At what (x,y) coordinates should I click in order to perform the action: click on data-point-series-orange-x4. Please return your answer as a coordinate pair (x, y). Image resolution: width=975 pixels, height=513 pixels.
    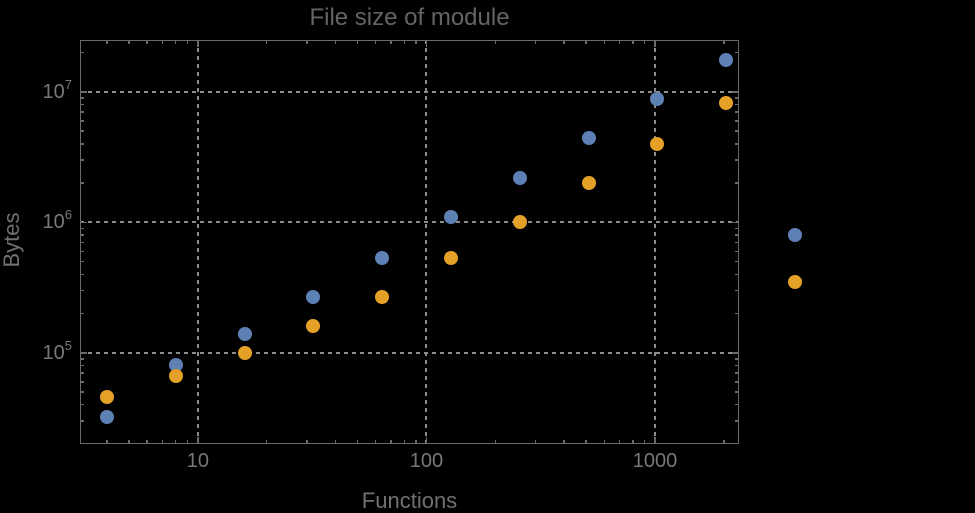
    Looking at the image, I should click on (106, 396).